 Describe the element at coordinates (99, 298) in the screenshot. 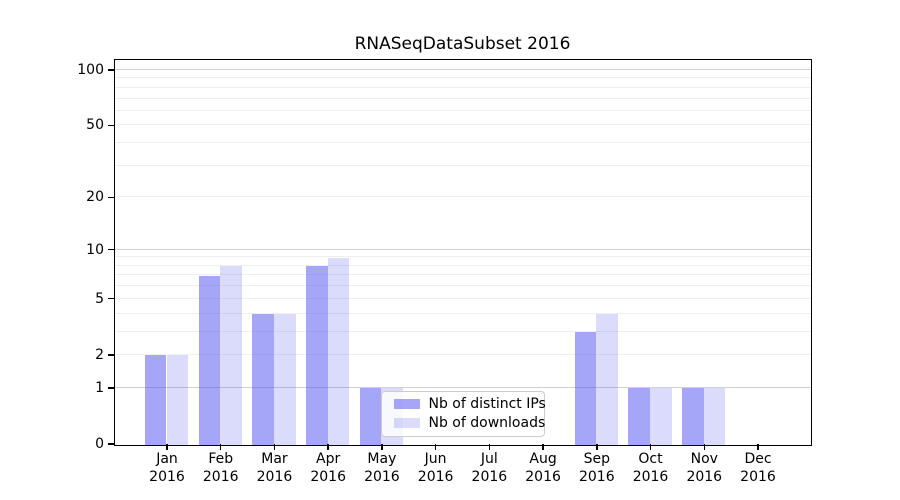

I see `y-tick-label-5: 5` at that location.